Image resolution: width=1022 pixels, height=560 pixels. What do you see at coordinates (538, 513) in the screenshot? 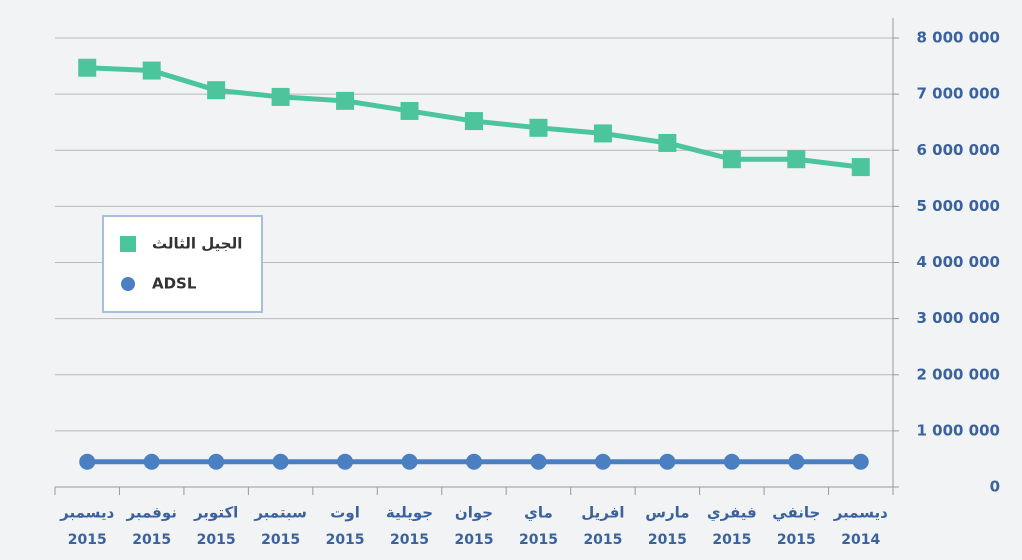
I see `x-tick-label: ماي` at bounding box center [538, 513].